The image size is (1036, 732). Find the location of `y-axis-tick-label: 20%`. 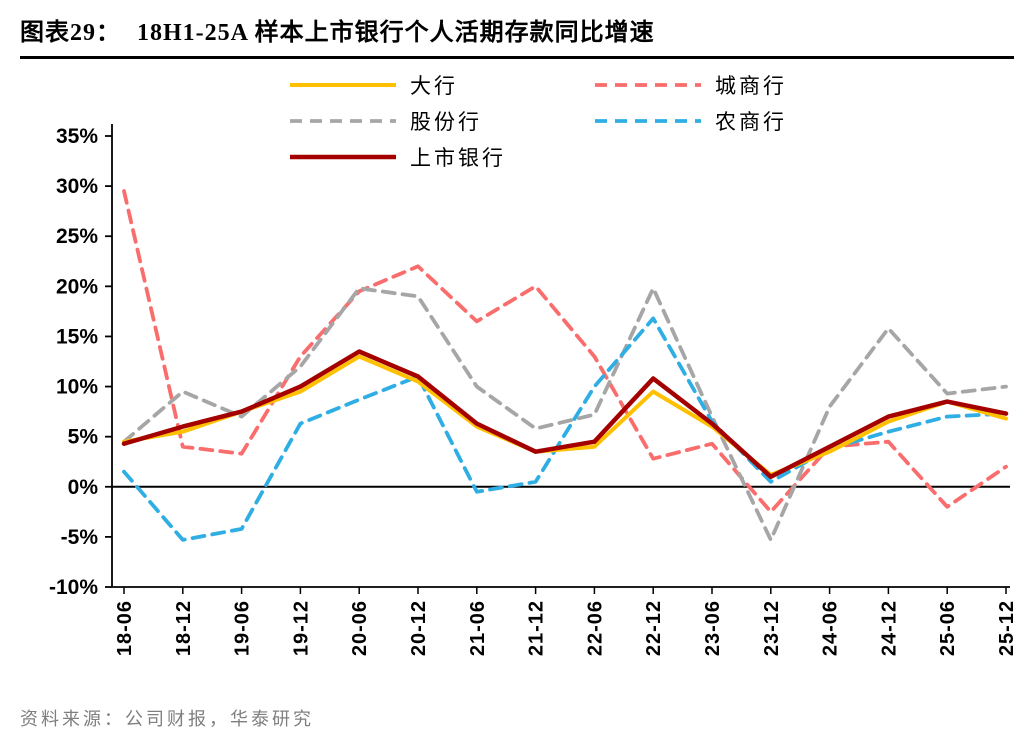

y-axis-tick-label: 20% is located at coordinates (77, 286).